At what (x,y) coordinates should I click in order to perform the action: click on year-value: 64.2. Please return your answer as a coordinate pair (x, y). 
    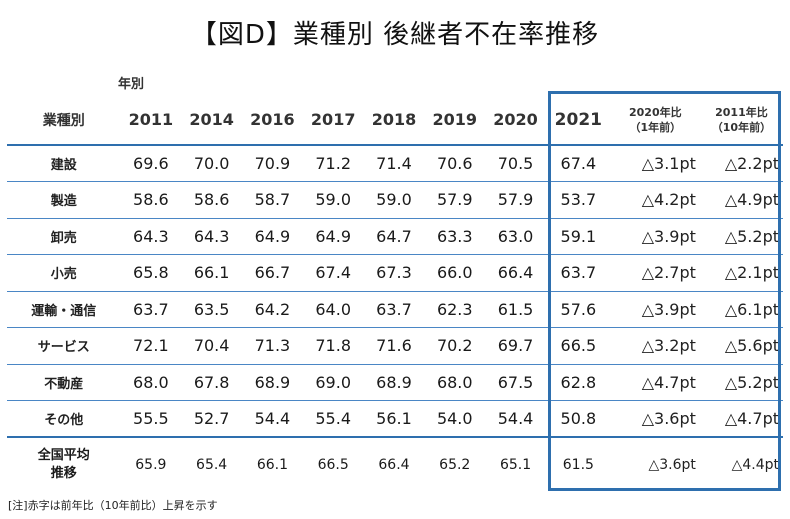
    Looking at the image, I should click on (272, 309).